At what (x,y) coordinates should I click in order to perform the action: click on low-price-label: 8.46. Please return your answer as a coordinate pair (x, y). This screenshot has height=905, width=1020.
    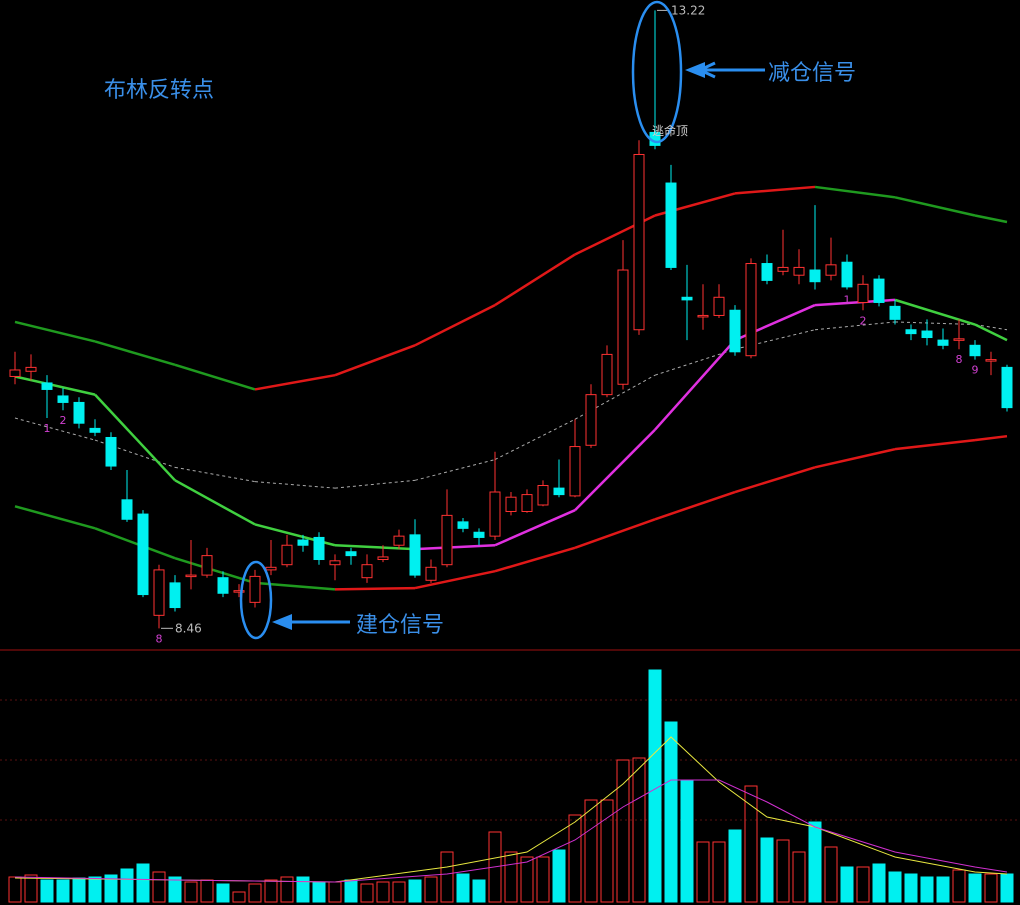
    Looking at the image, I should click on (188, 628).